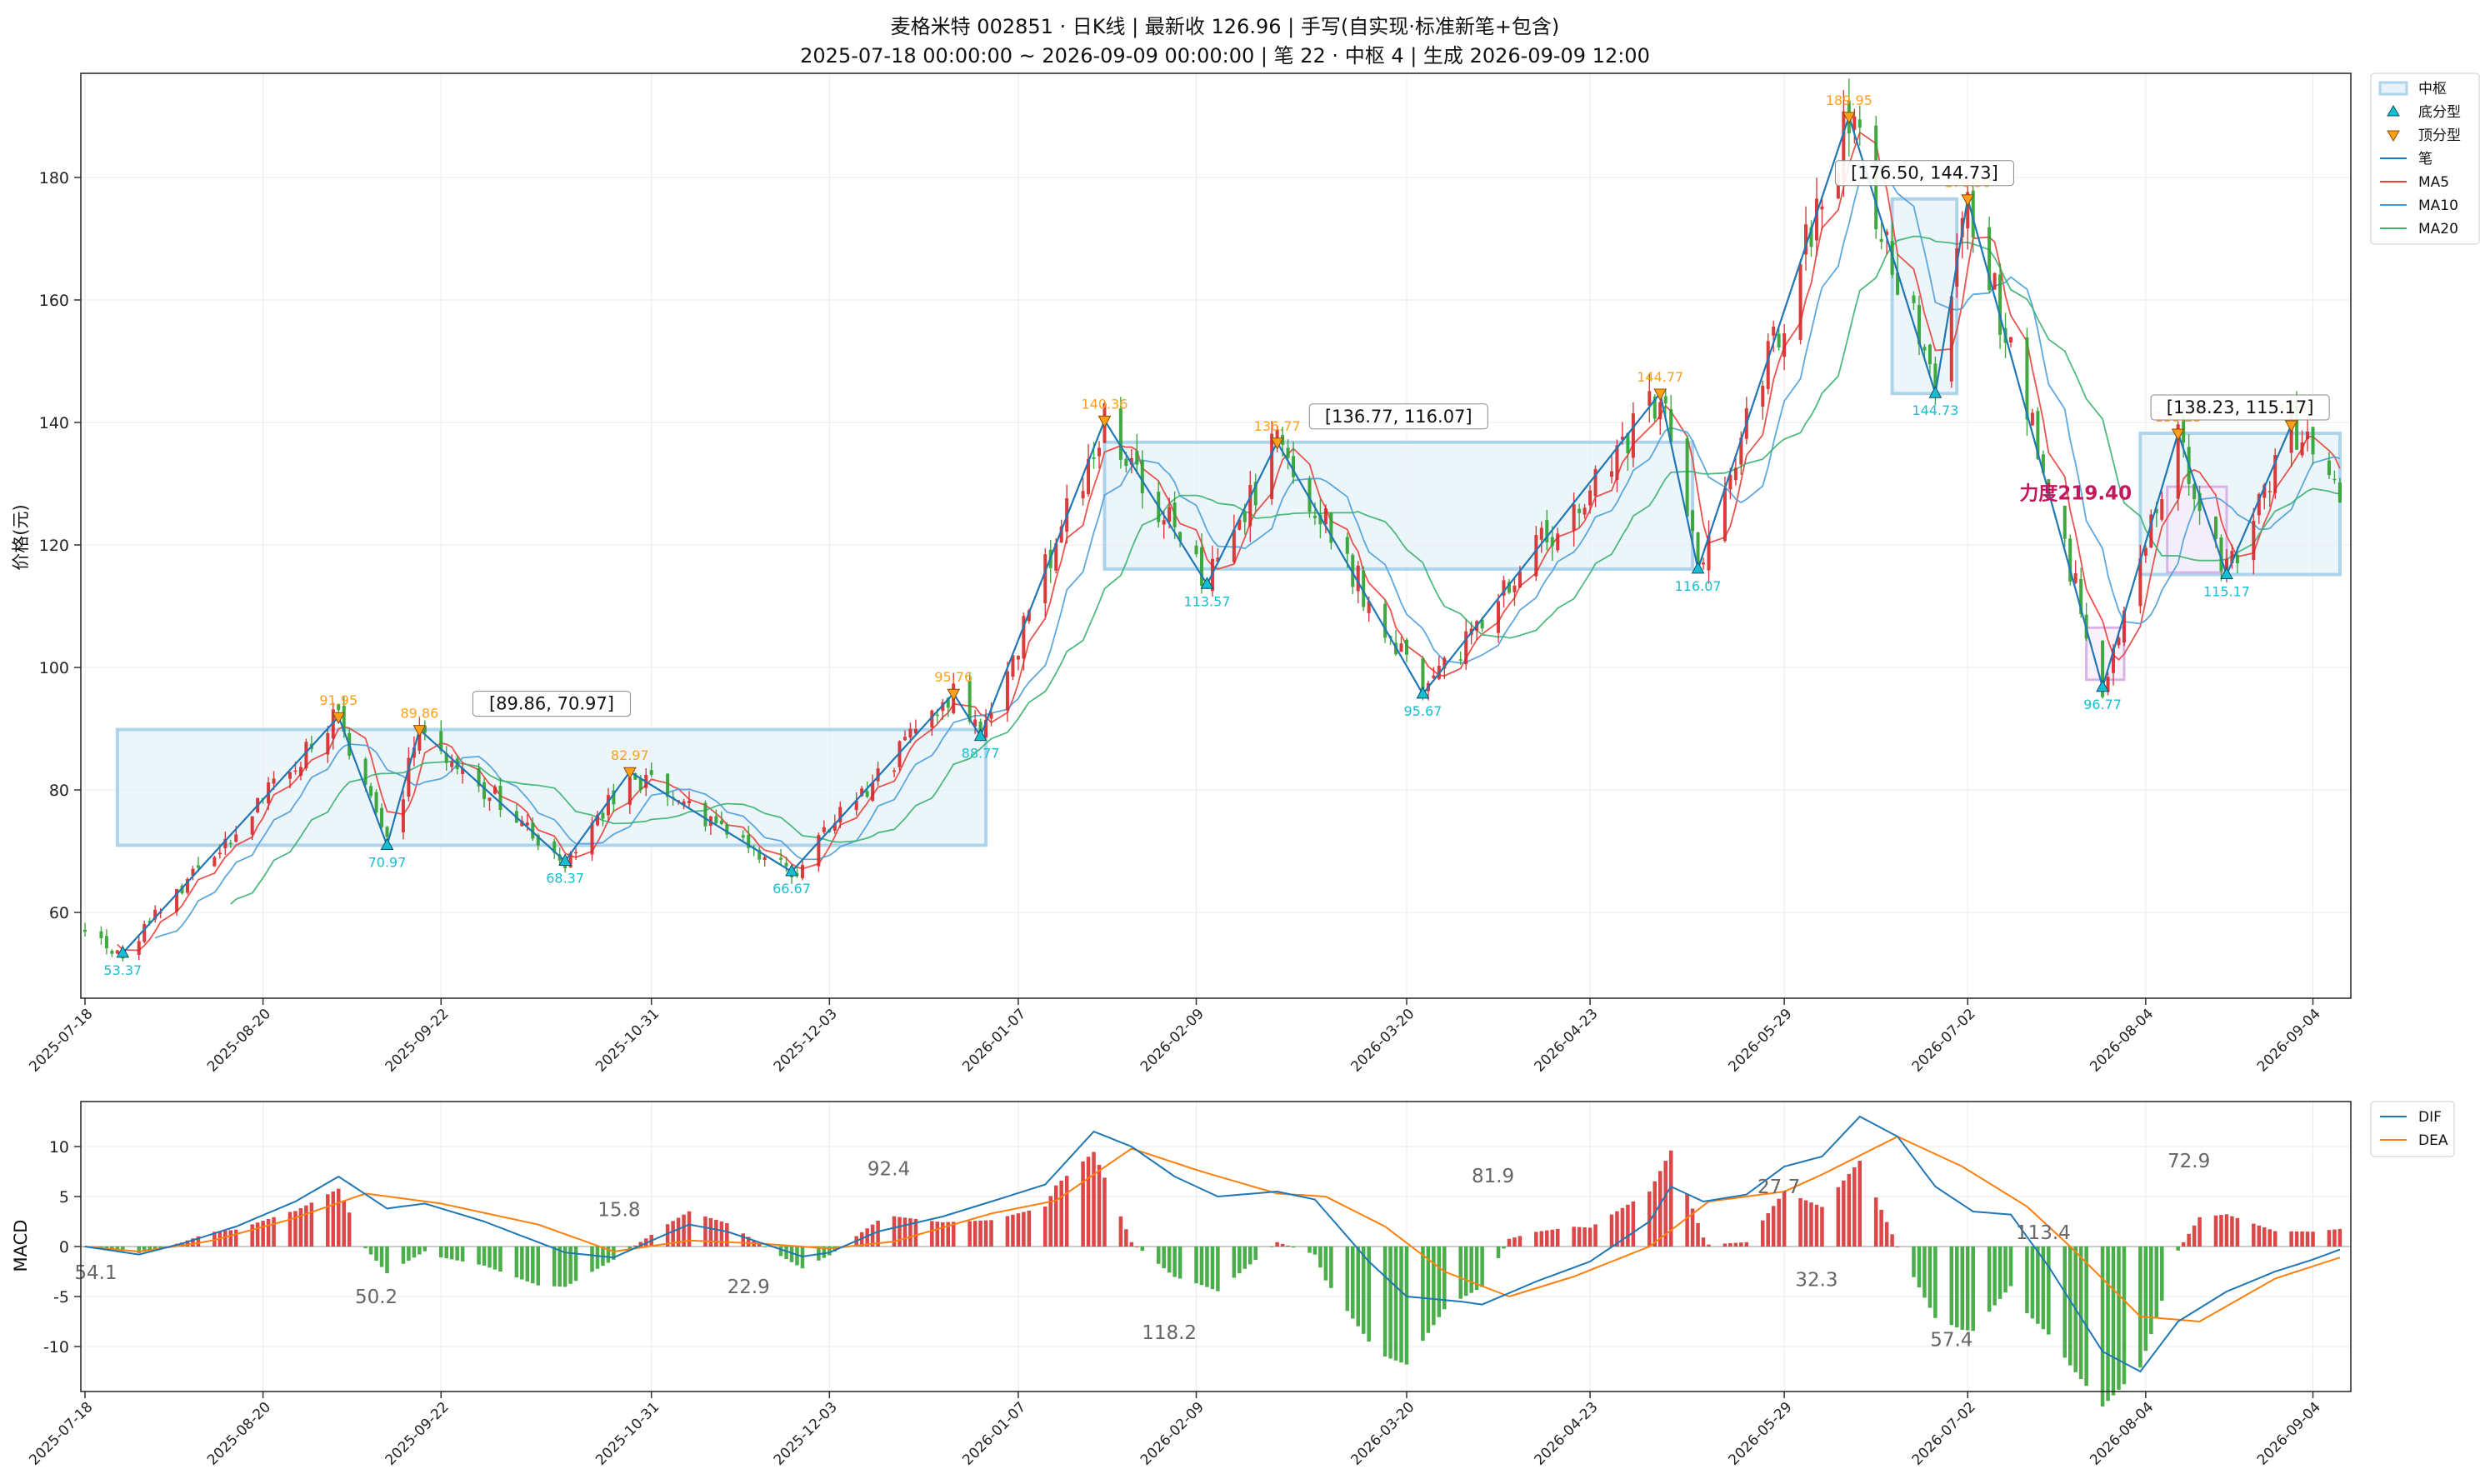  What do you see at coordinates (2430, 1117) in the screenshot?
I see `legend-label: DIF` at bounding box center [2430, 1117].